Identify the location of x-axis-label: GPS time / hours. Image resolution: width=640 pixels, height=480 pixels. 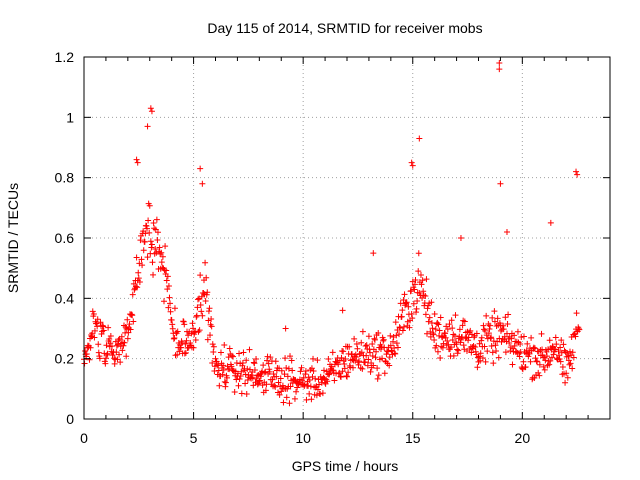
(345, 466).